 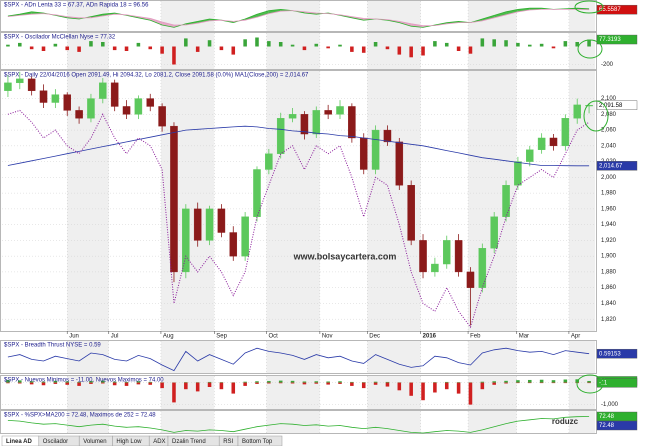 What do you see at coordinates (609, 304) in the screenshot?
I see `y-tick-label: 1,840` at bounding box center [609, 304].